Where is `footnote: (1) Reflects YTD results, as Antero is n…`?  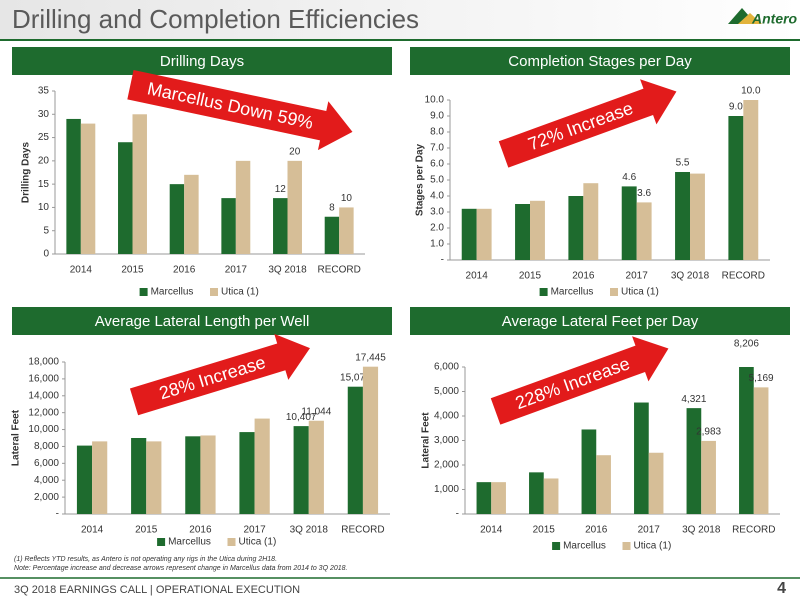 footnote: (1) Reflects YTD results, as Antero is n… is located at coordinates (145, 559).